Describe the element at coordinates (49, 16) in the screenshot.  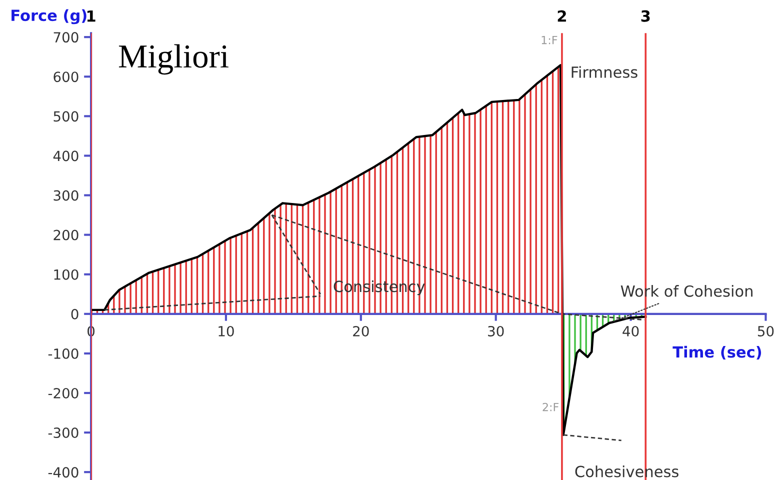
I see `y-axis-title: Force (g)` at that location.